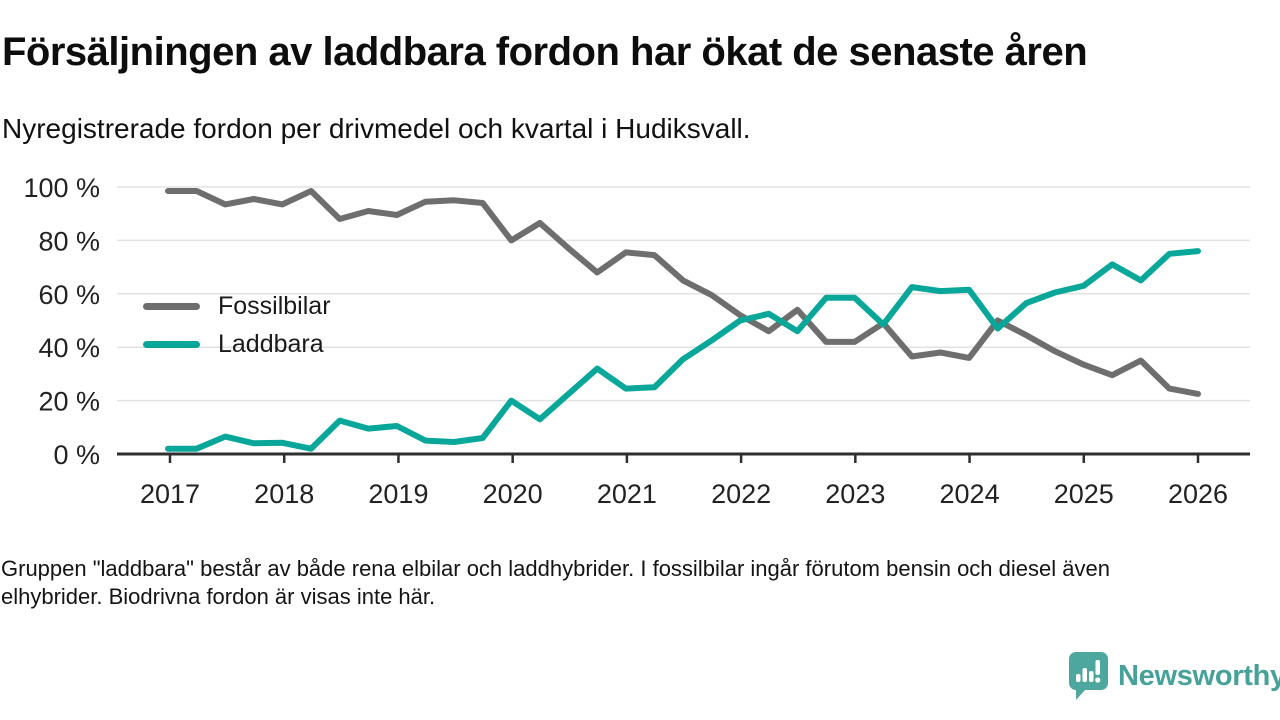  What do you see at coordinates (271, 343) in the screenshot?
I see `legend-label-laddbara: Laddbara` at bounding box center [271, 343].